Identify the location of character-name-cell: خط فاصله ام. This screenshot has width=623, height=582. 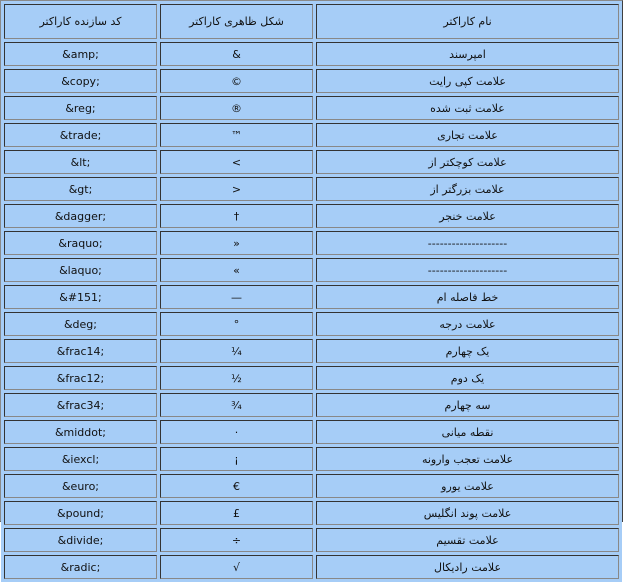
(467, 297).